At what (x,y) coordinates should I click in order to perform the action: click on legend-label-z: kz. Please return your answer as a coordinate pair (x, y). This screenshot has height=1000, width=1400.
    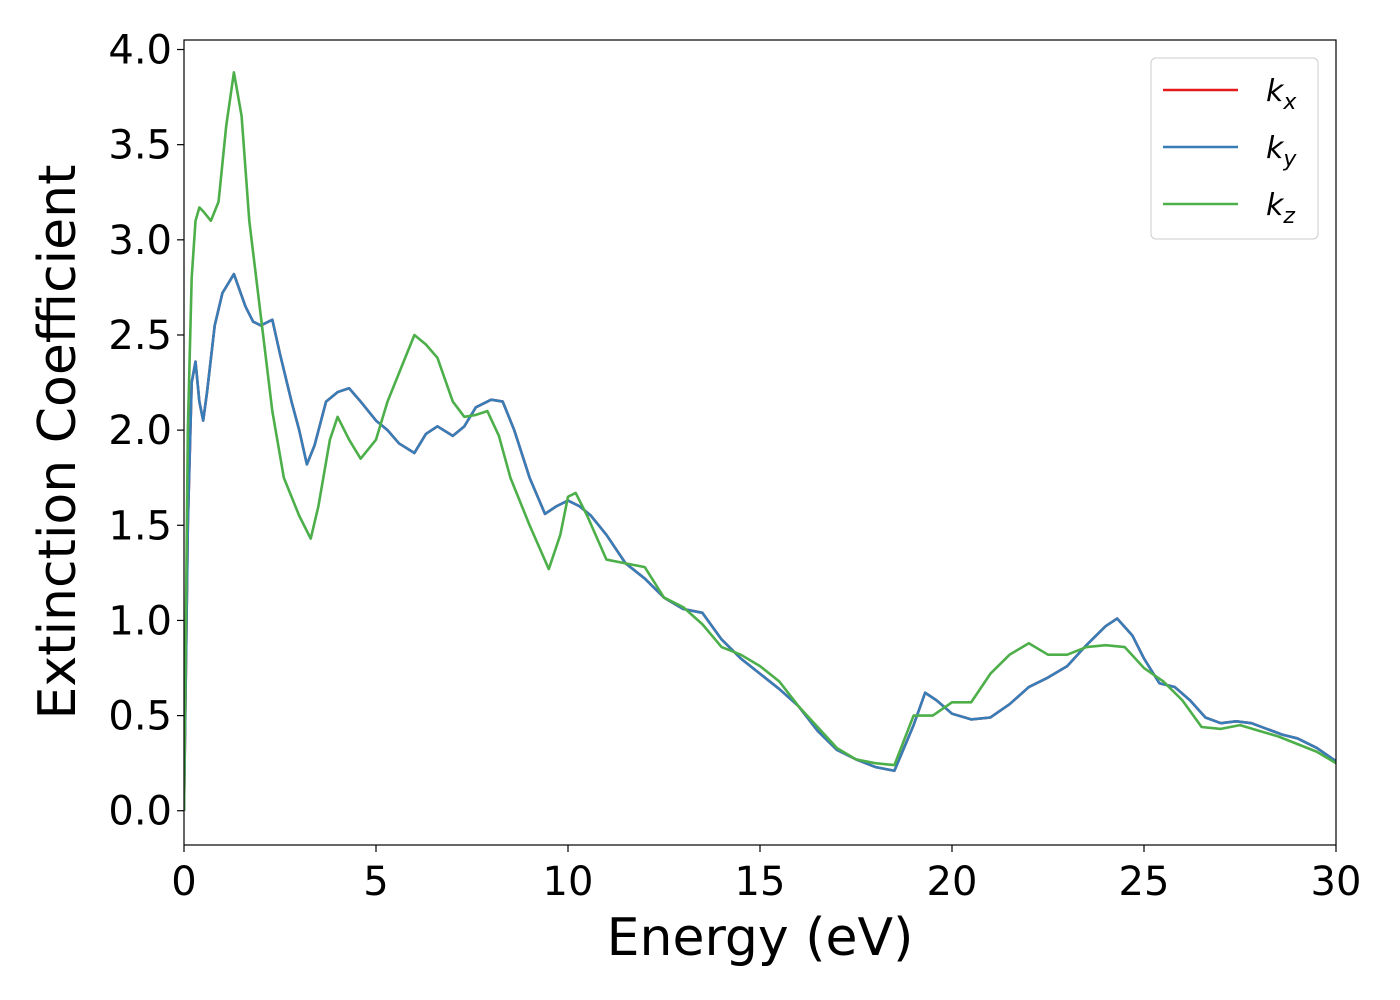
    Looking at the image, I should click on (1280, 208).